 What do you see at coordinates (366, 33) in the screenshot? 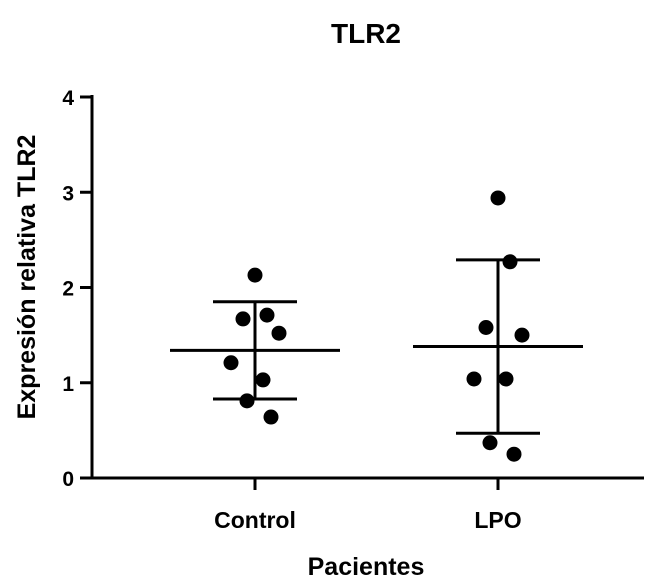
I see `chart-title: TLR2` at bounding box center [366, 33].